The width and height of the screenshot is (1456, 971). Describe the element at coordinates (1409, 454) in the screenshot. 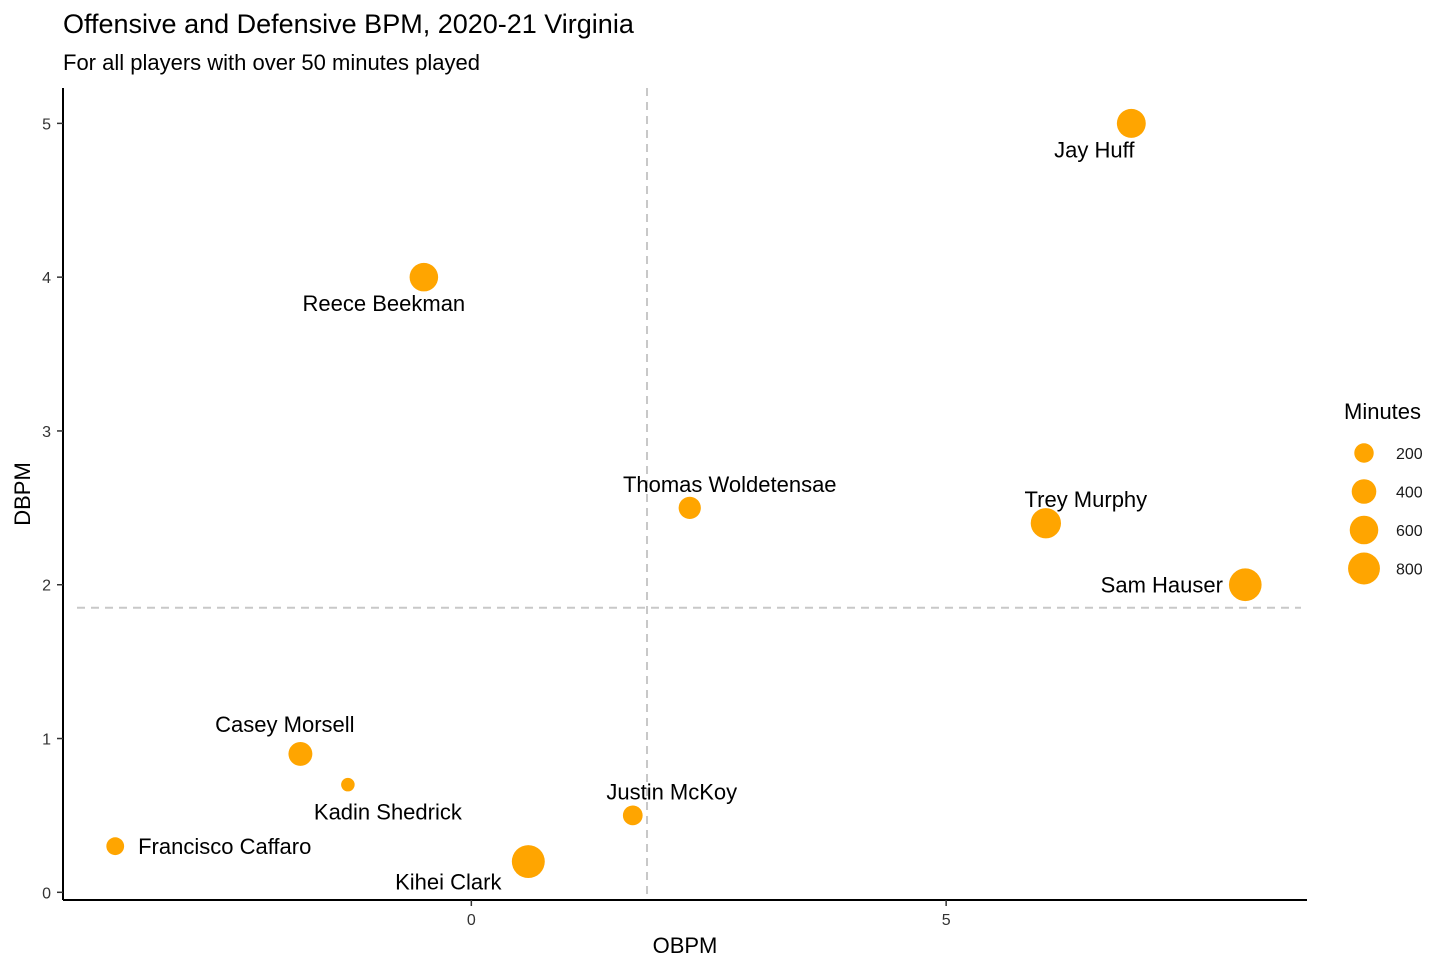

I see `legend-label: 200` at that location.